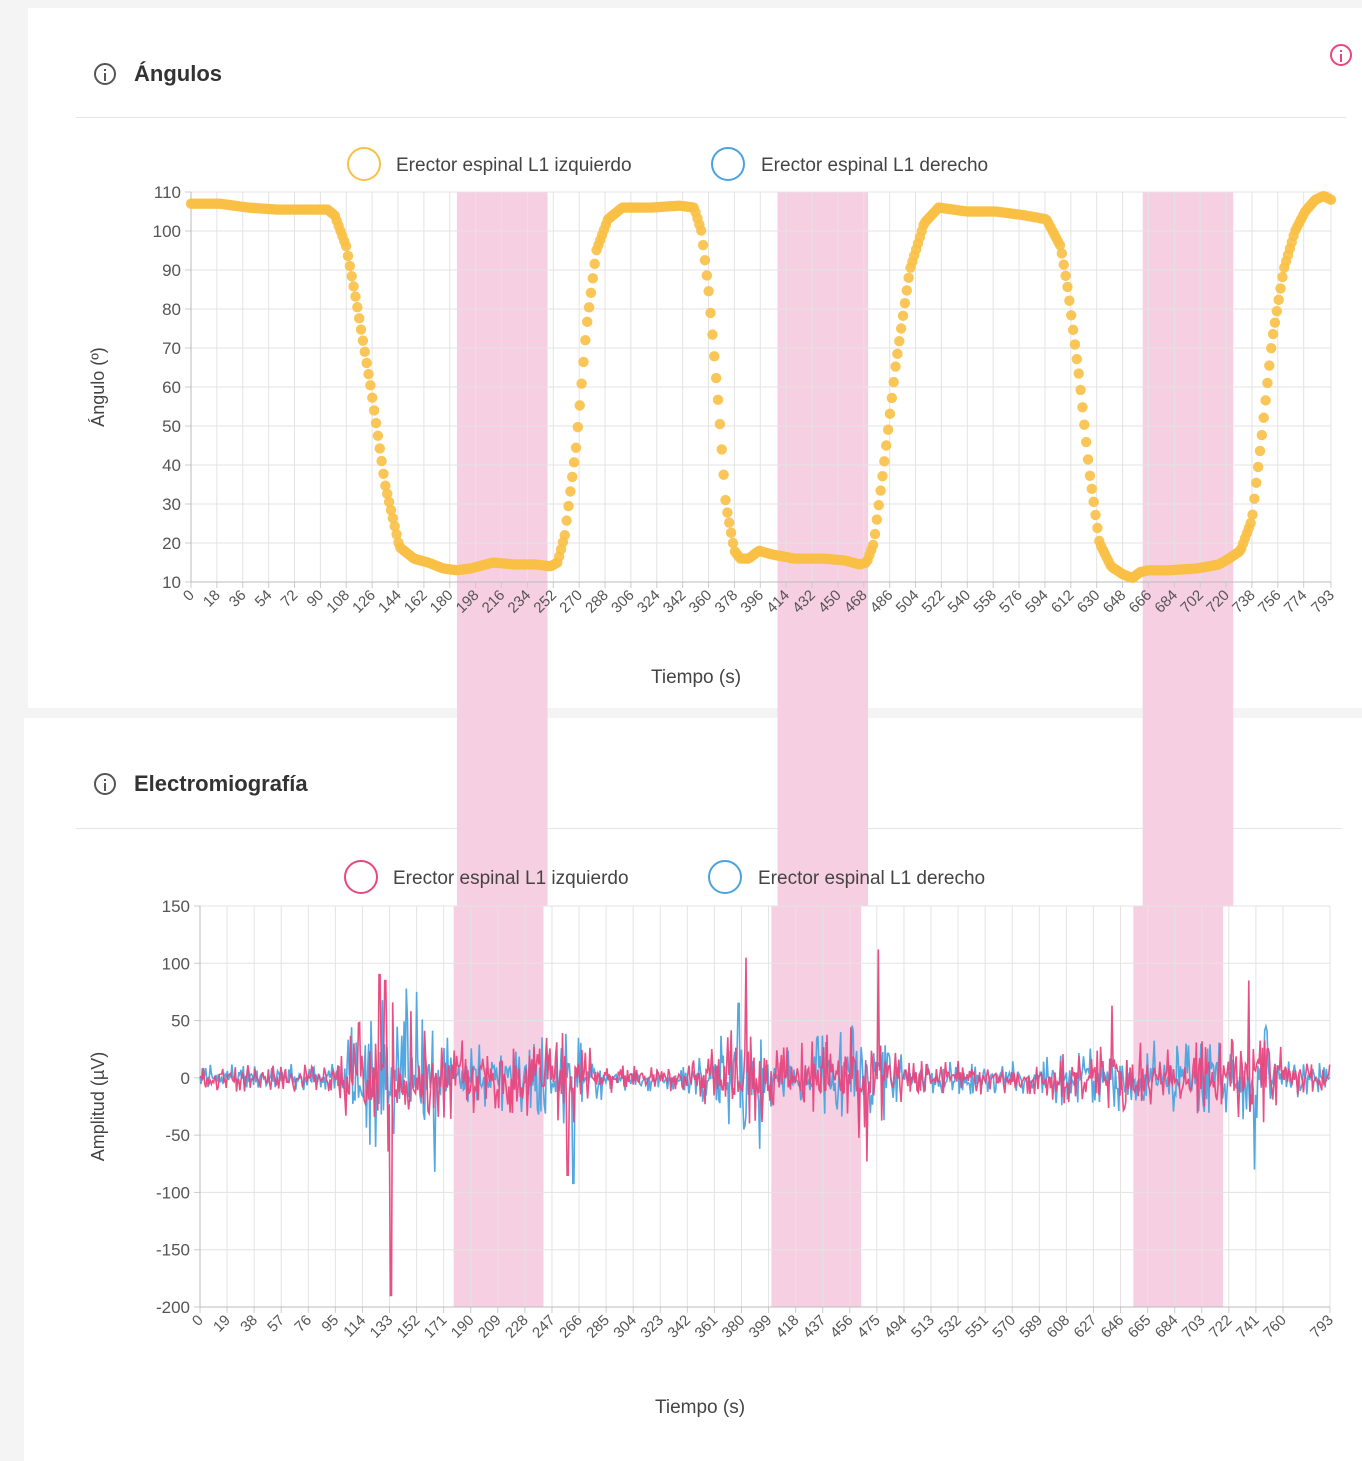 This screenshot has width=1362, height=1461. Describe the element at coordinates (180, 1021) in the screenshot. I see `y-tick-label: 50` at that location.